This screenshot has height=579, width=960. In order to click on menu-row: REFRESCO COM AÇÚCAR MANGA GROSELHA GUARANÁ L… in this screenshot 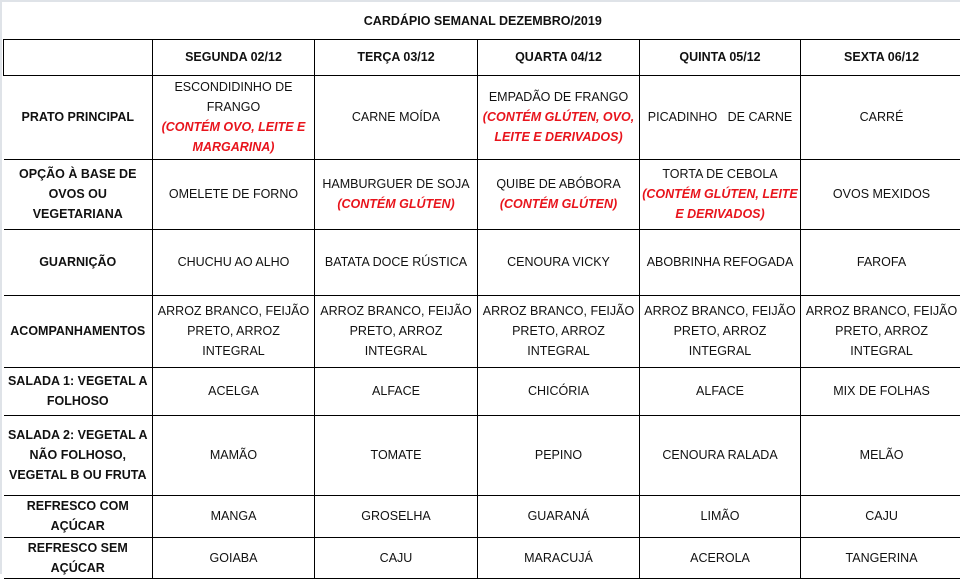, I will do `click(482, 516)`.